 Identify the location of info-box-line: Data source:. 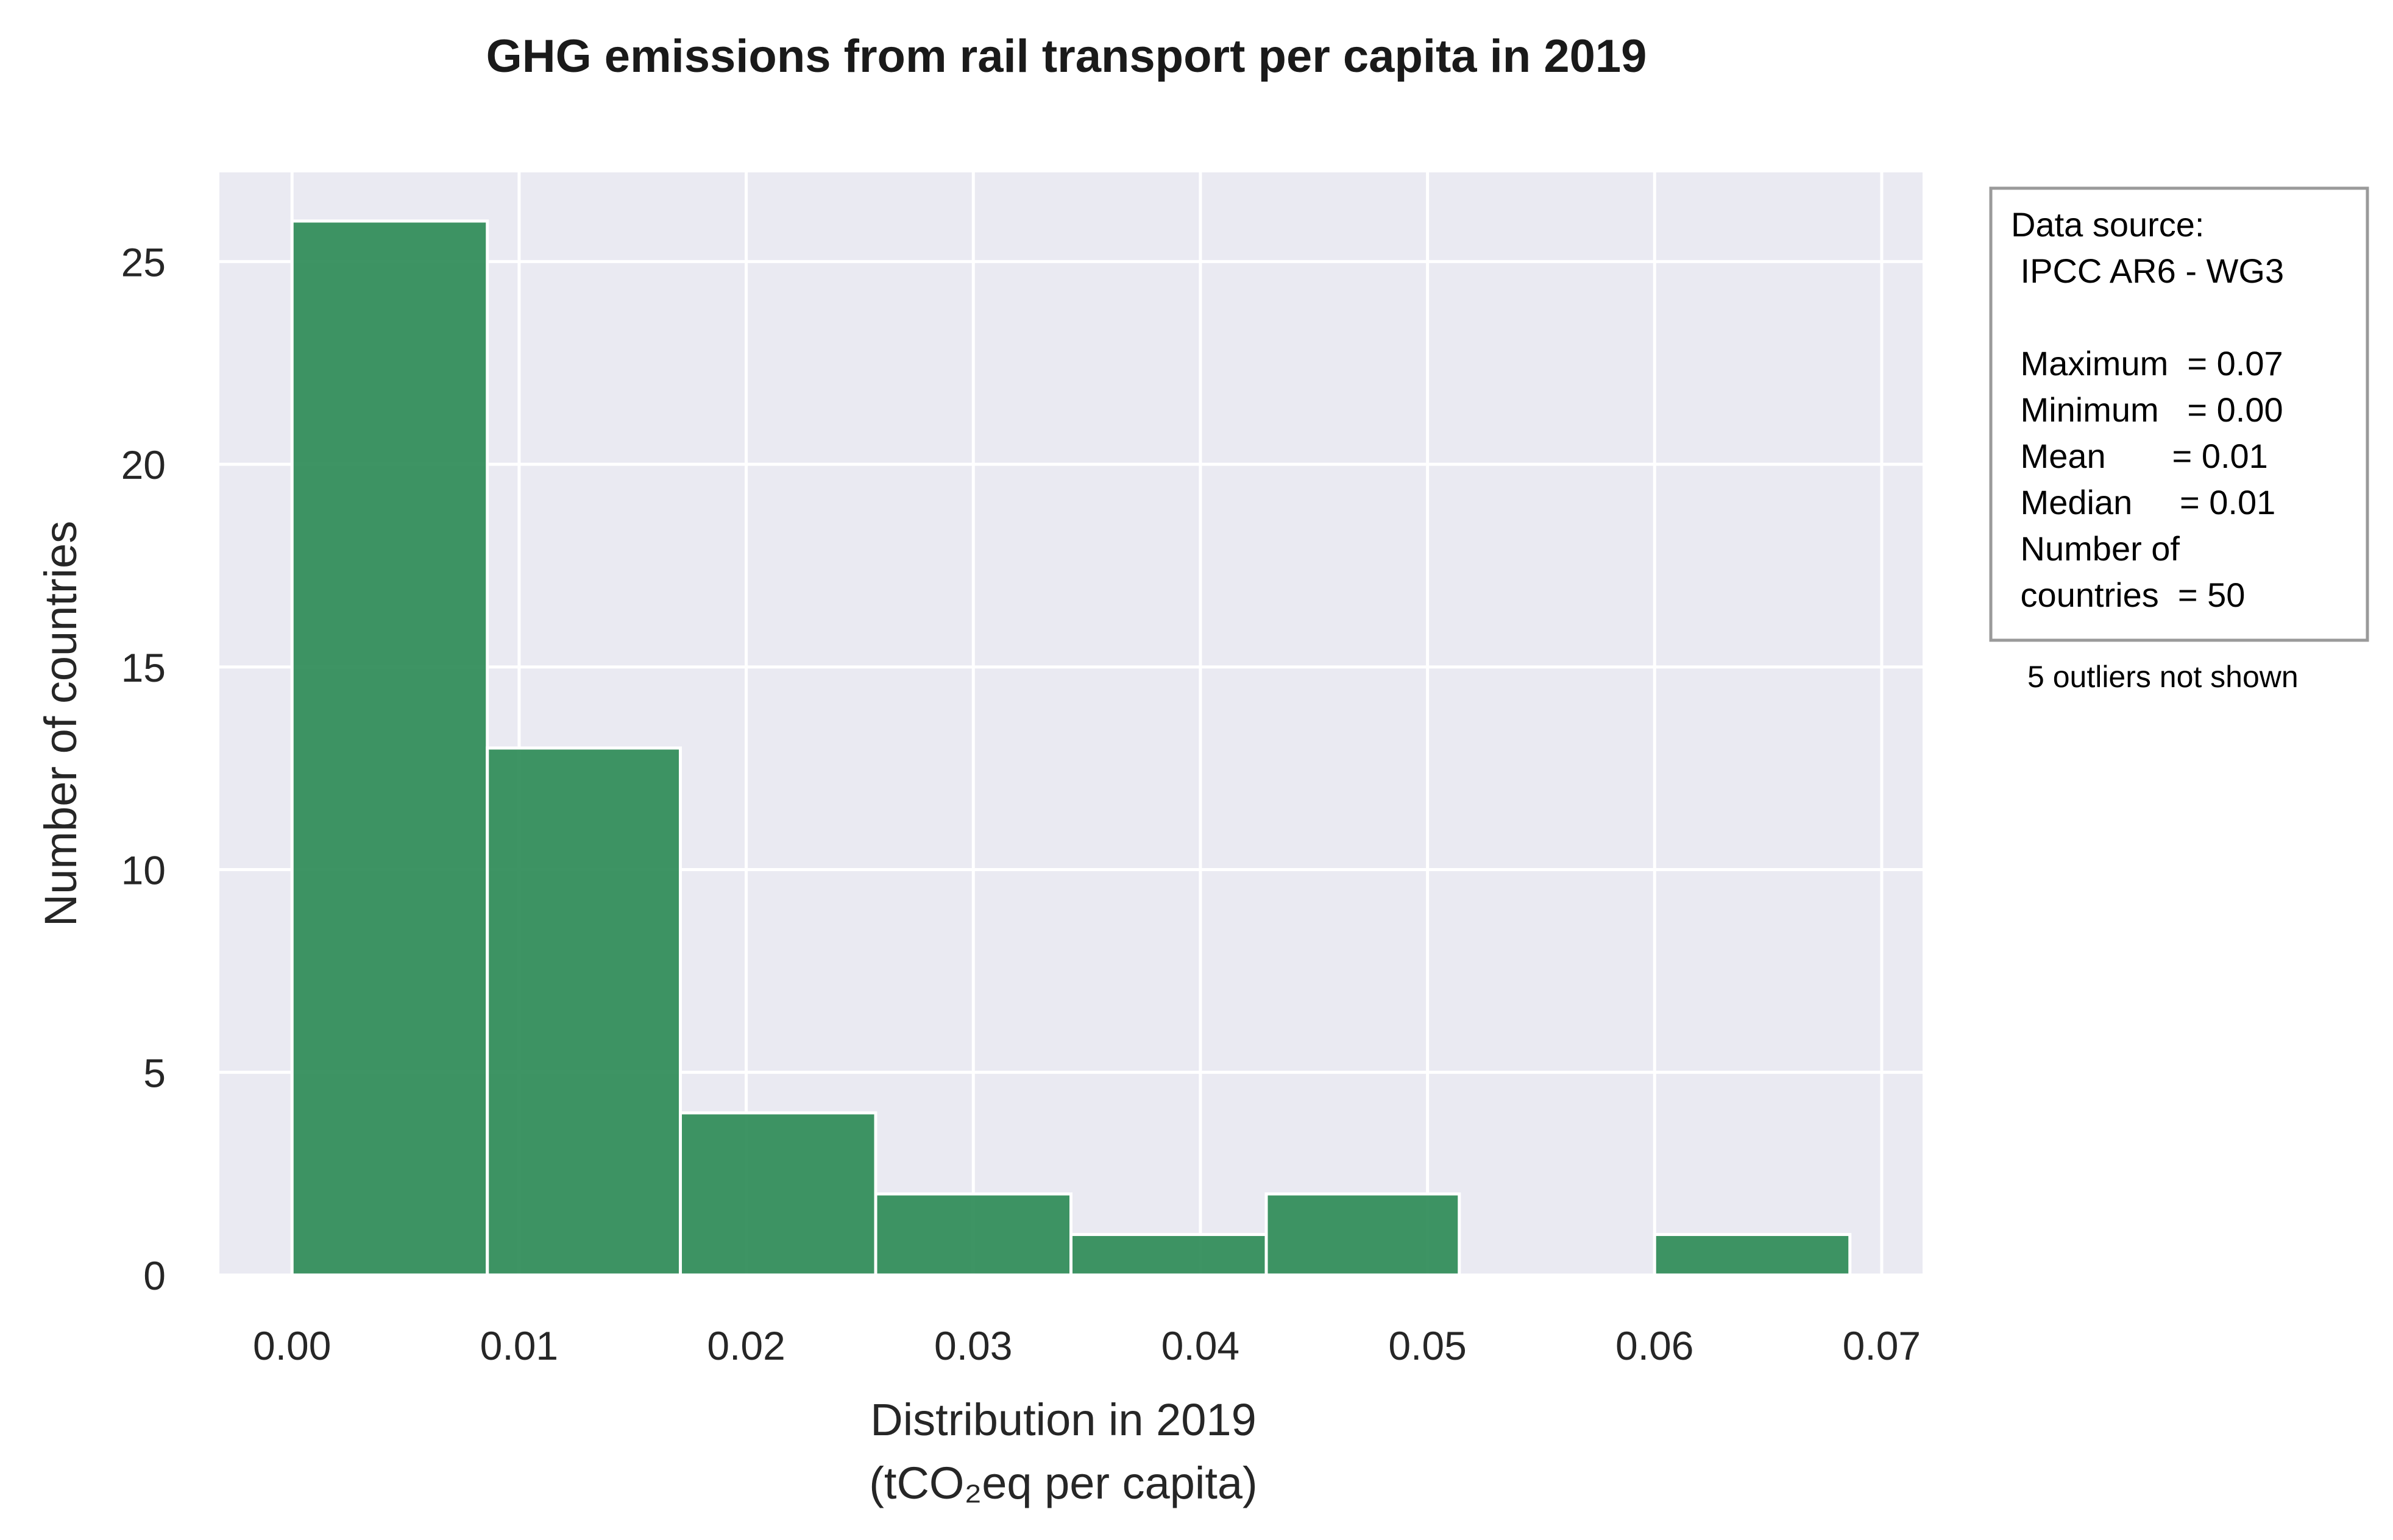
(2108, 225).